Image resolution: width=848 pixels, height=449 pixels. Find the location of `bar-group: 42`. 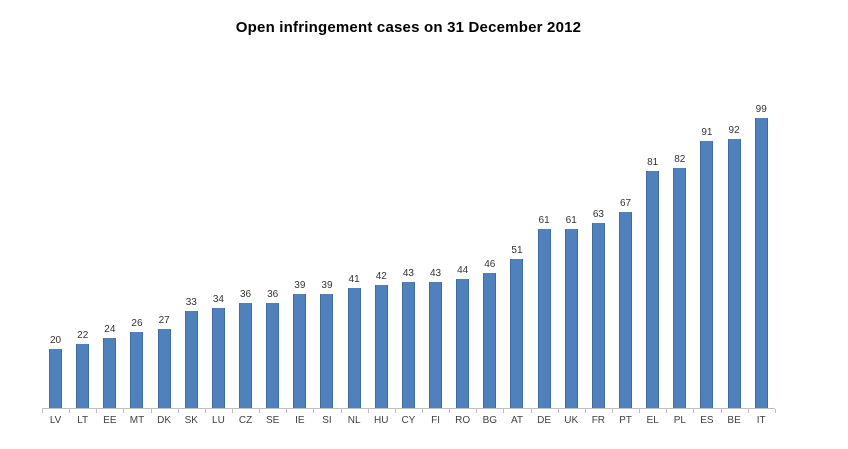

bar-group: 42 is located at coordinates (381, 253).